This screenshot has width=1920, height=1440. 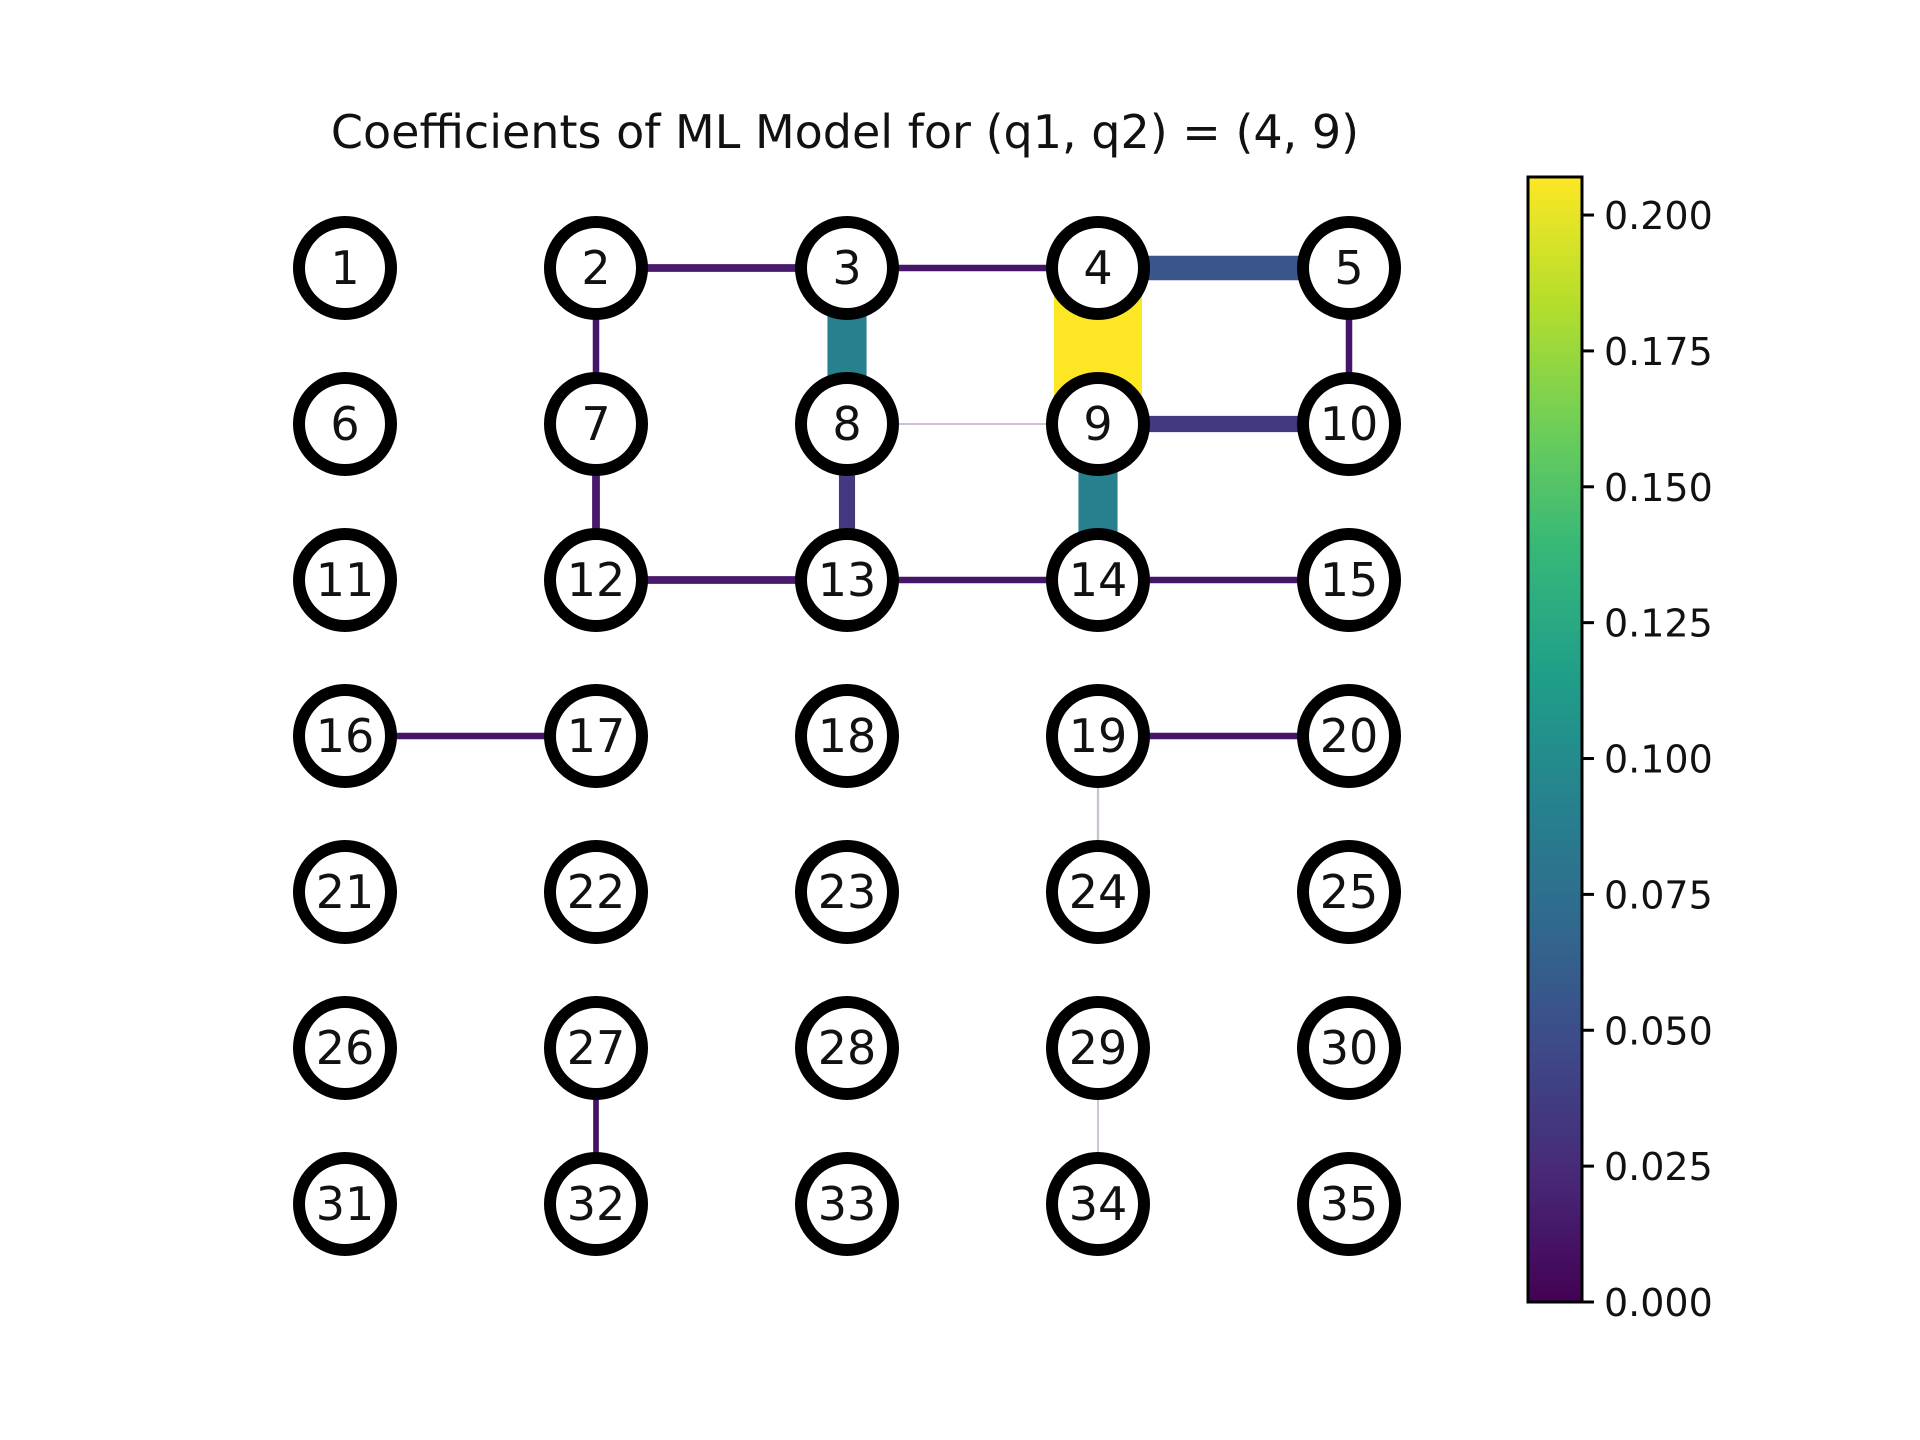 I want to click on node-11: 11, so click(x=345, y=580).